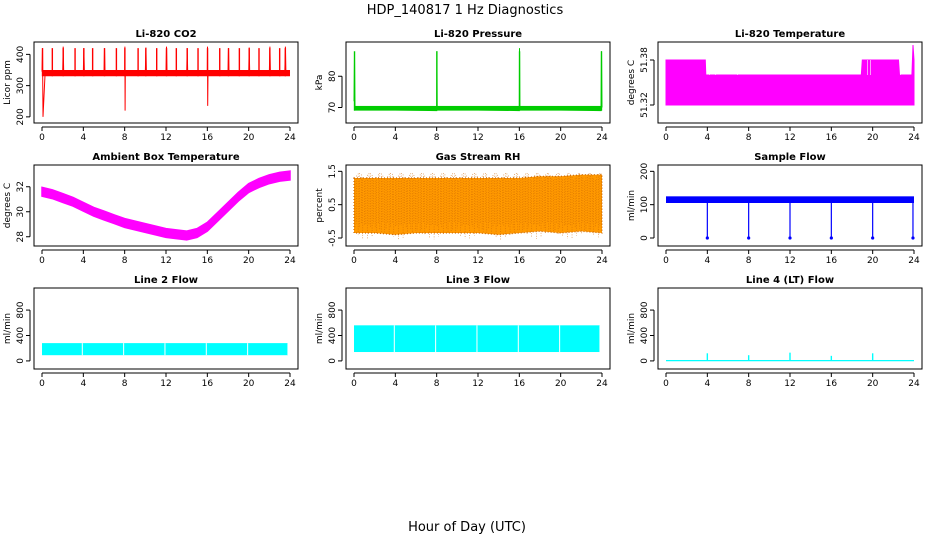 The image size is (936, 540). What do you see at coordinates (790, 357) in the screenshot?
I see `series-line4` at bounding box center [790, 357].